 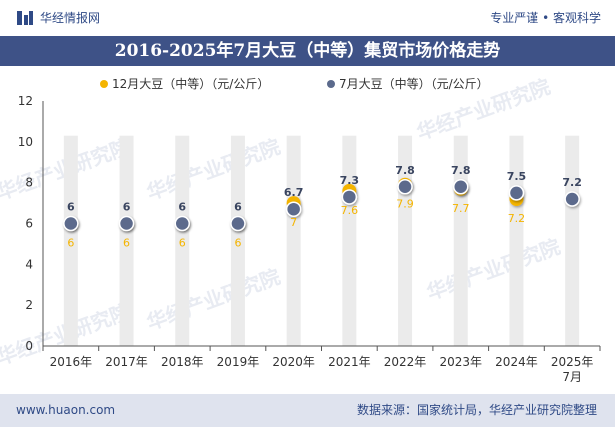 I want to click on dec-data-label: 7.6, so click(x=350, y=210).